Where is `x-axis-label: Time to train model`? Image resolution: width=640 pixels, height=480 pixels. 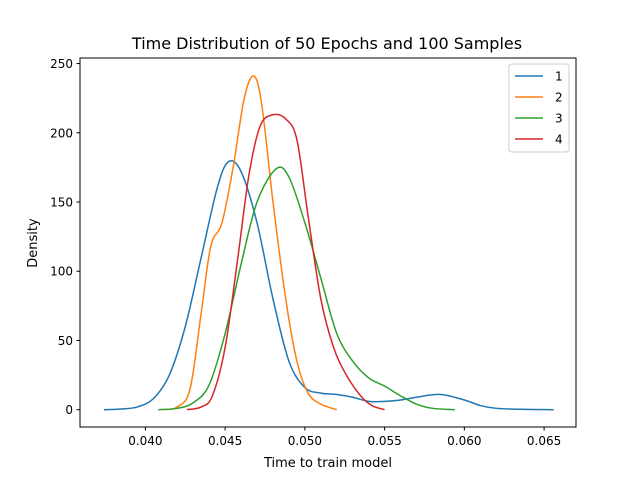 x-axis-label: Time to train model is located at coordinates (327, 463).